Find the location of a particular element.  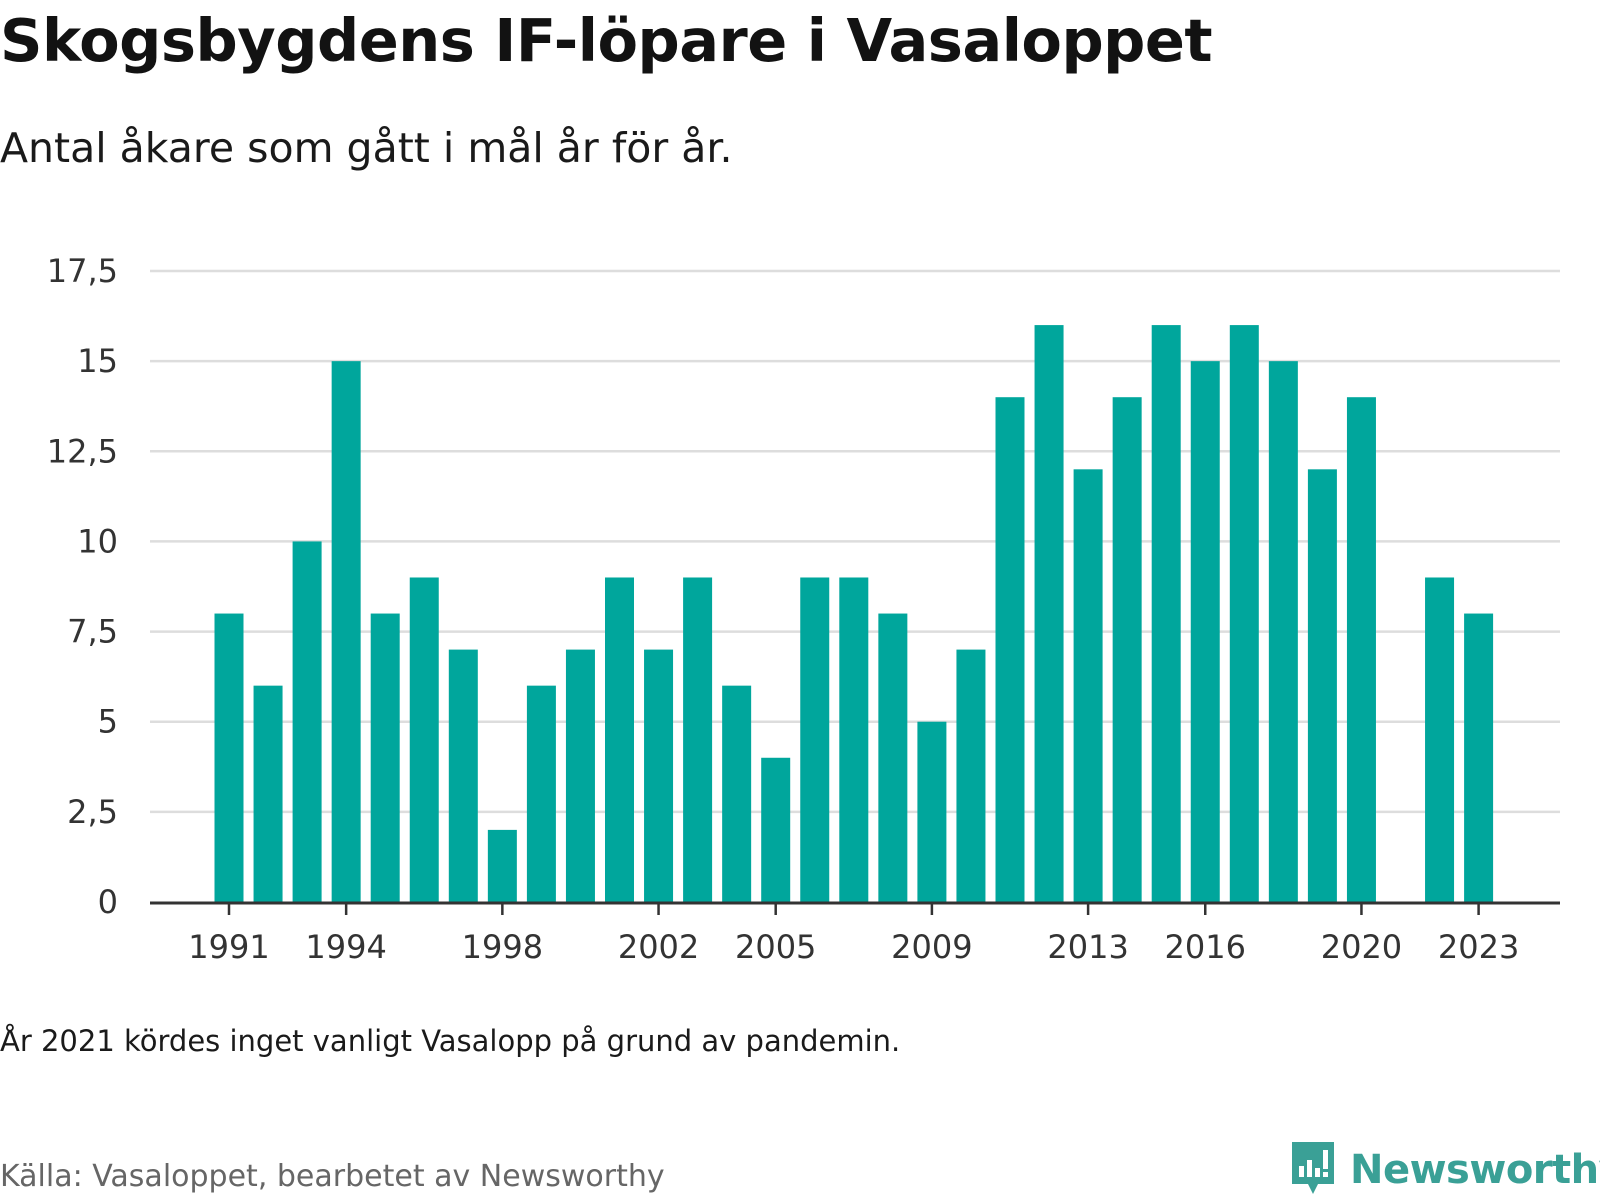

x-tick-label: 2020 is located at coordinates (1361, 947).